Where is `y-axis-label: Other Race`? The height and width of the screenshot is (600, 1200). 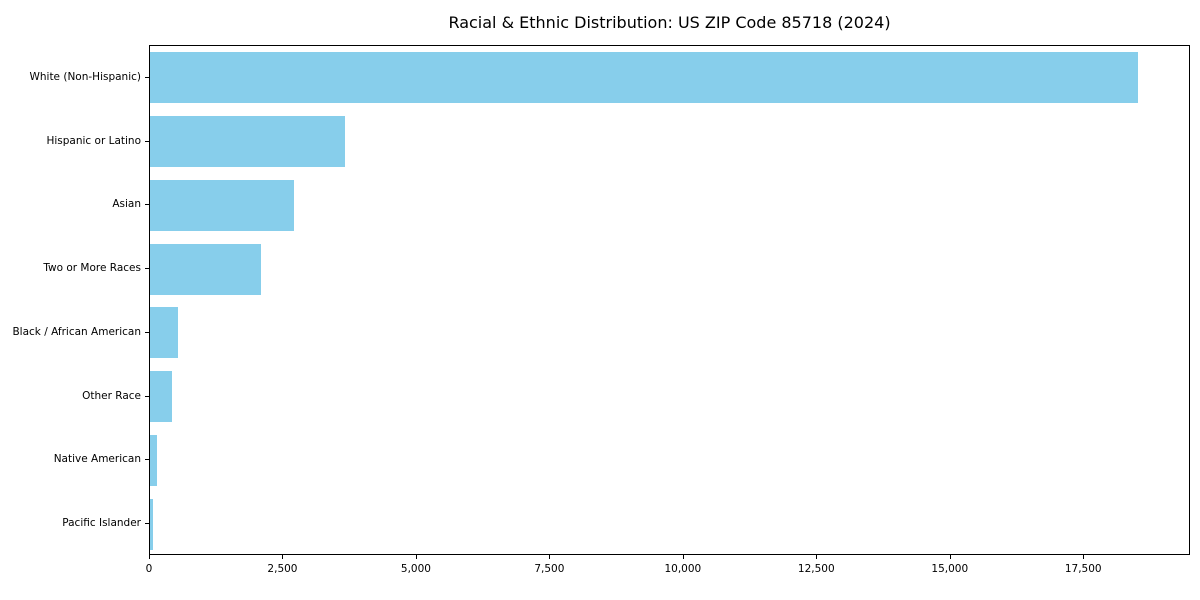 y-axis-label: Other Race is located at coordinates (111, 395).